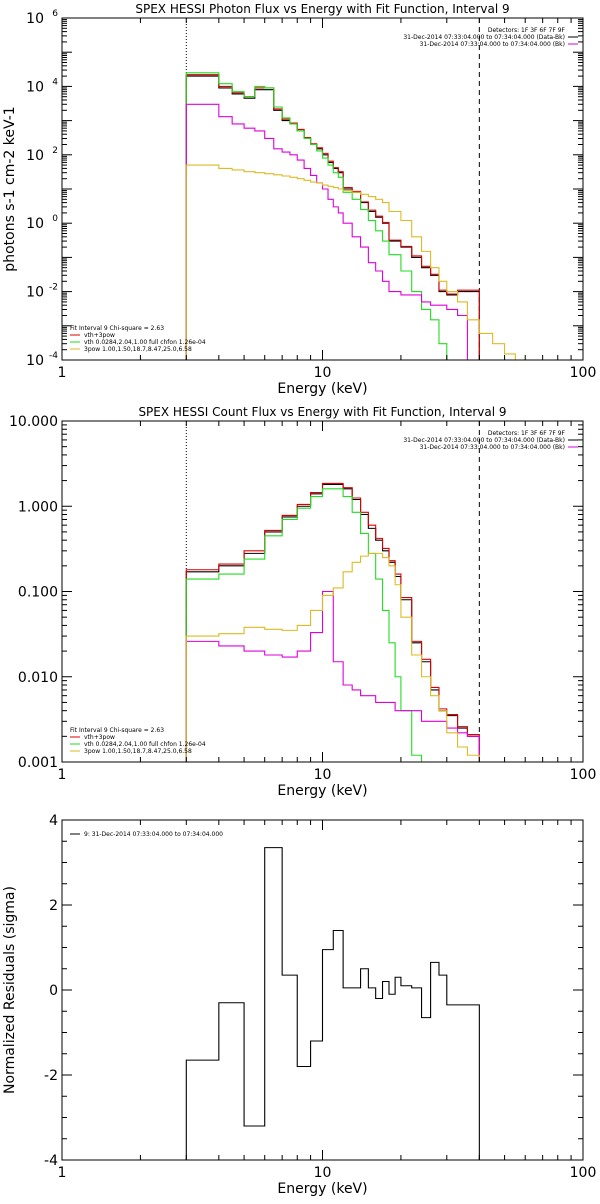  Describe the element at coordinates (55, 151) in the screenshot. I see `y-tick-exponent: 2` at that location.